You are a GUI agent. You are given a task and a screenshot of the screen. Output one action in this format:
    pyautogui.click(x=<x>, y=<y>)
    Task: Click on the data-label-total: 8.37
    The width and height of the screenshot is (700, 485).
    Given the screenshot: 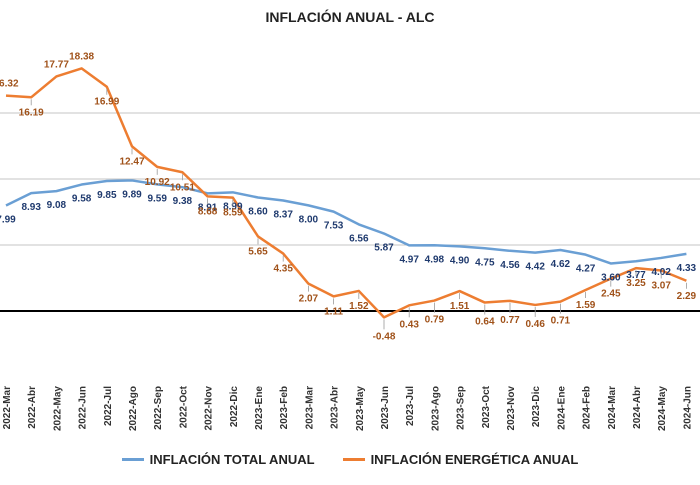 What is the action you would take?
    pyautogui.click(x=283, y=215)
    